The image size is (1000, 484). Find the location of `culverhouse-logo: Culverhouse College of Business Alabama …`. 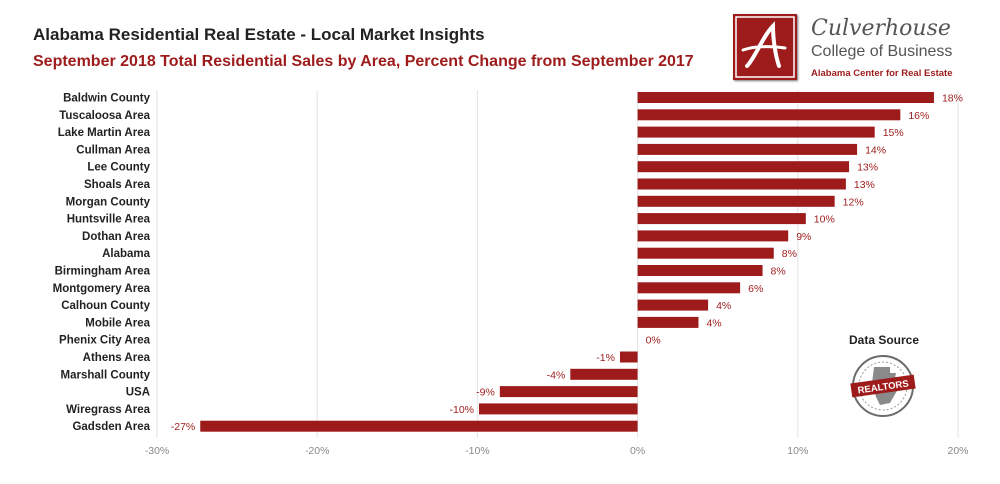

culverhouse-logo: Culverhouse College of Business Alabama … is located at coordinates (858, 49).